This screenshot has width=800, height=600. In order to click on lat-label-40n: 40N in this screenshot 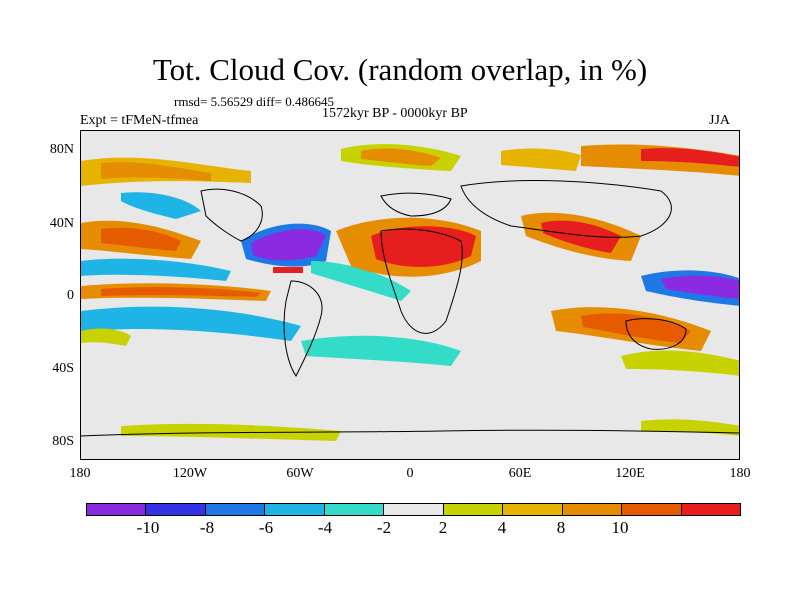, I will do `click(61, 223)`.